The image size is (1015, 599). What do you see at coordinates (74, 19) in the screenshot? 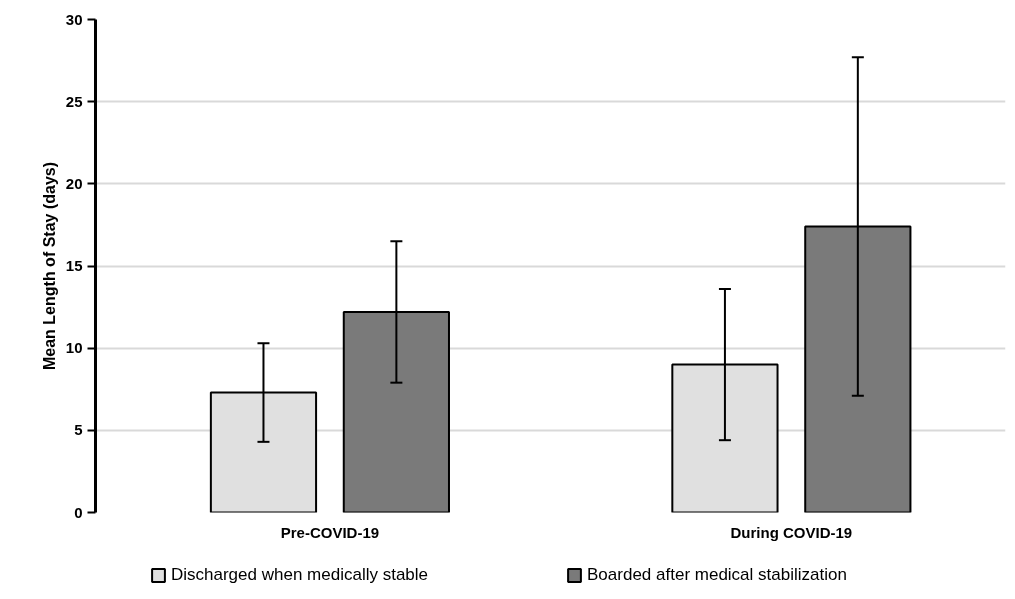
I see `y-tick-label: 30` at bounding box center [74, 19].